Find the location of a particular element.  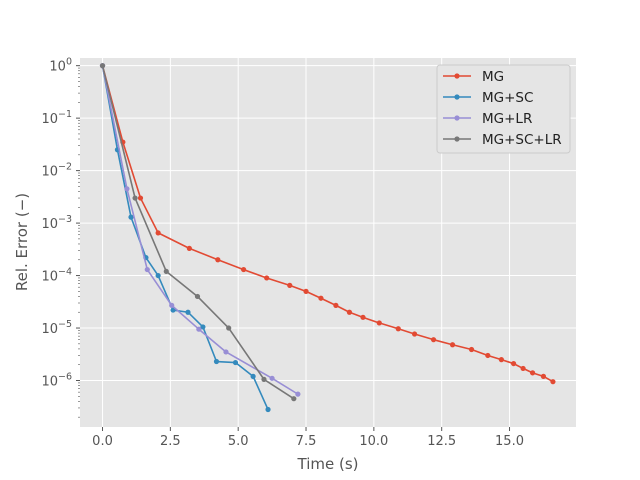

y-tick-label: 10⁻⁵ is located at coordinates (56, 328).